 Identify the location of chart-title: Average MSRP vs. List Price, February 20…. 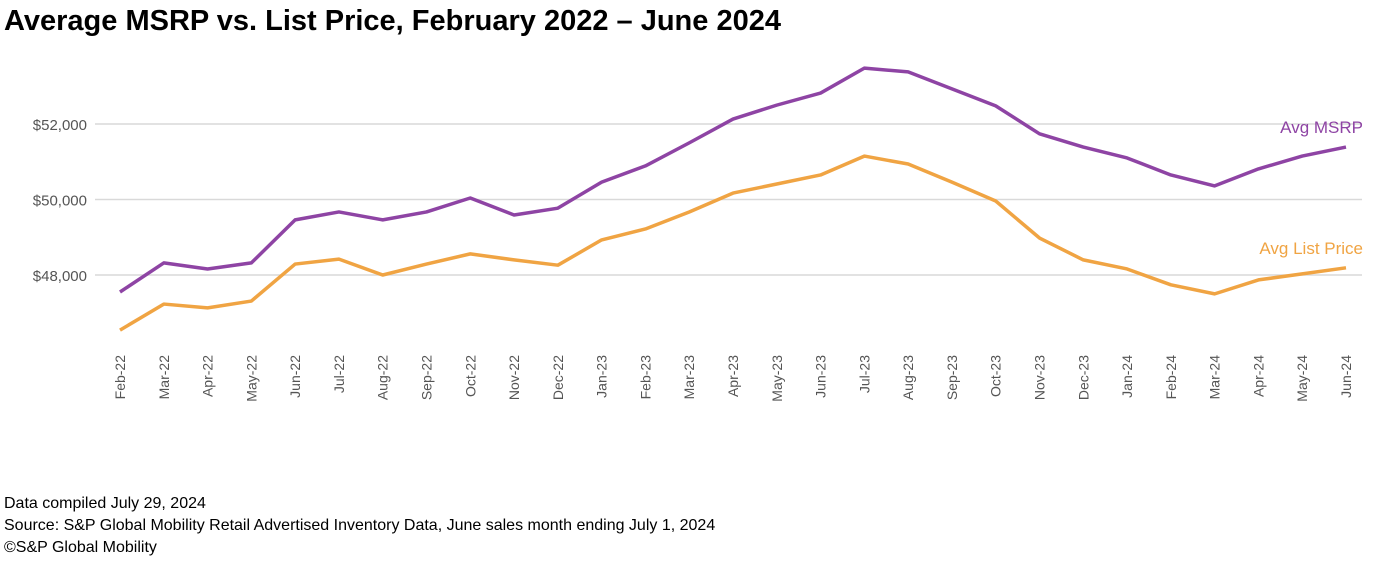
(392, 21).